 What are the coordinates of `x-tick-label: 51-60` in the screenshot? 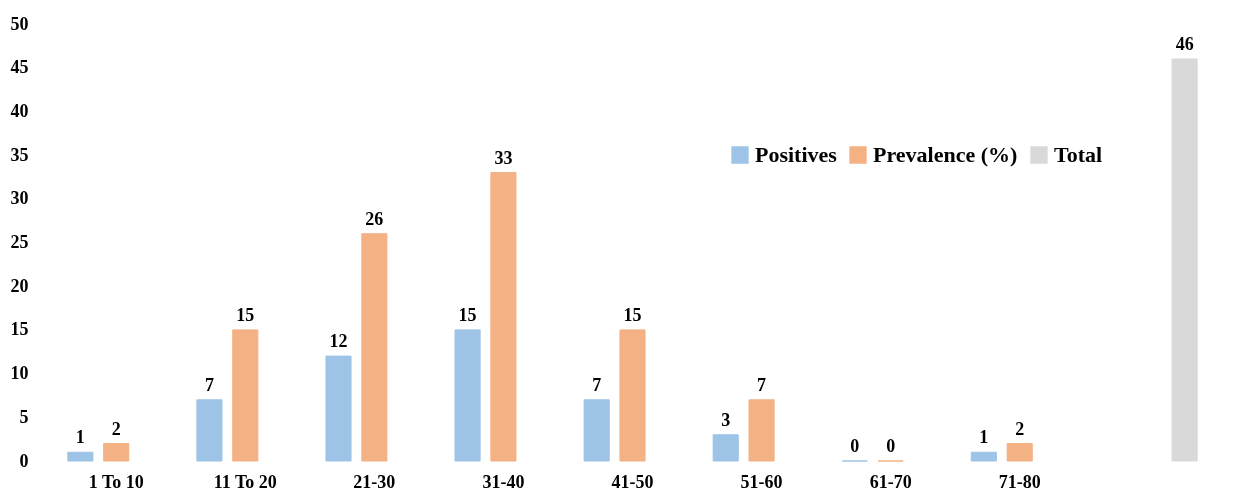 It's located at (761, 481).